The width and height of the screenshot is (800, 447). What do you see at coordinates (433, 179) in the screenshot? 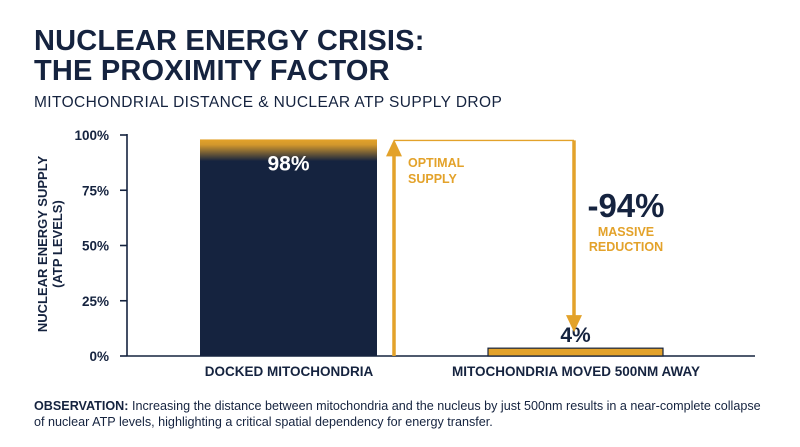
I see `optimal-label-line-2: SUPPLY` at bounding box center [433, 179].